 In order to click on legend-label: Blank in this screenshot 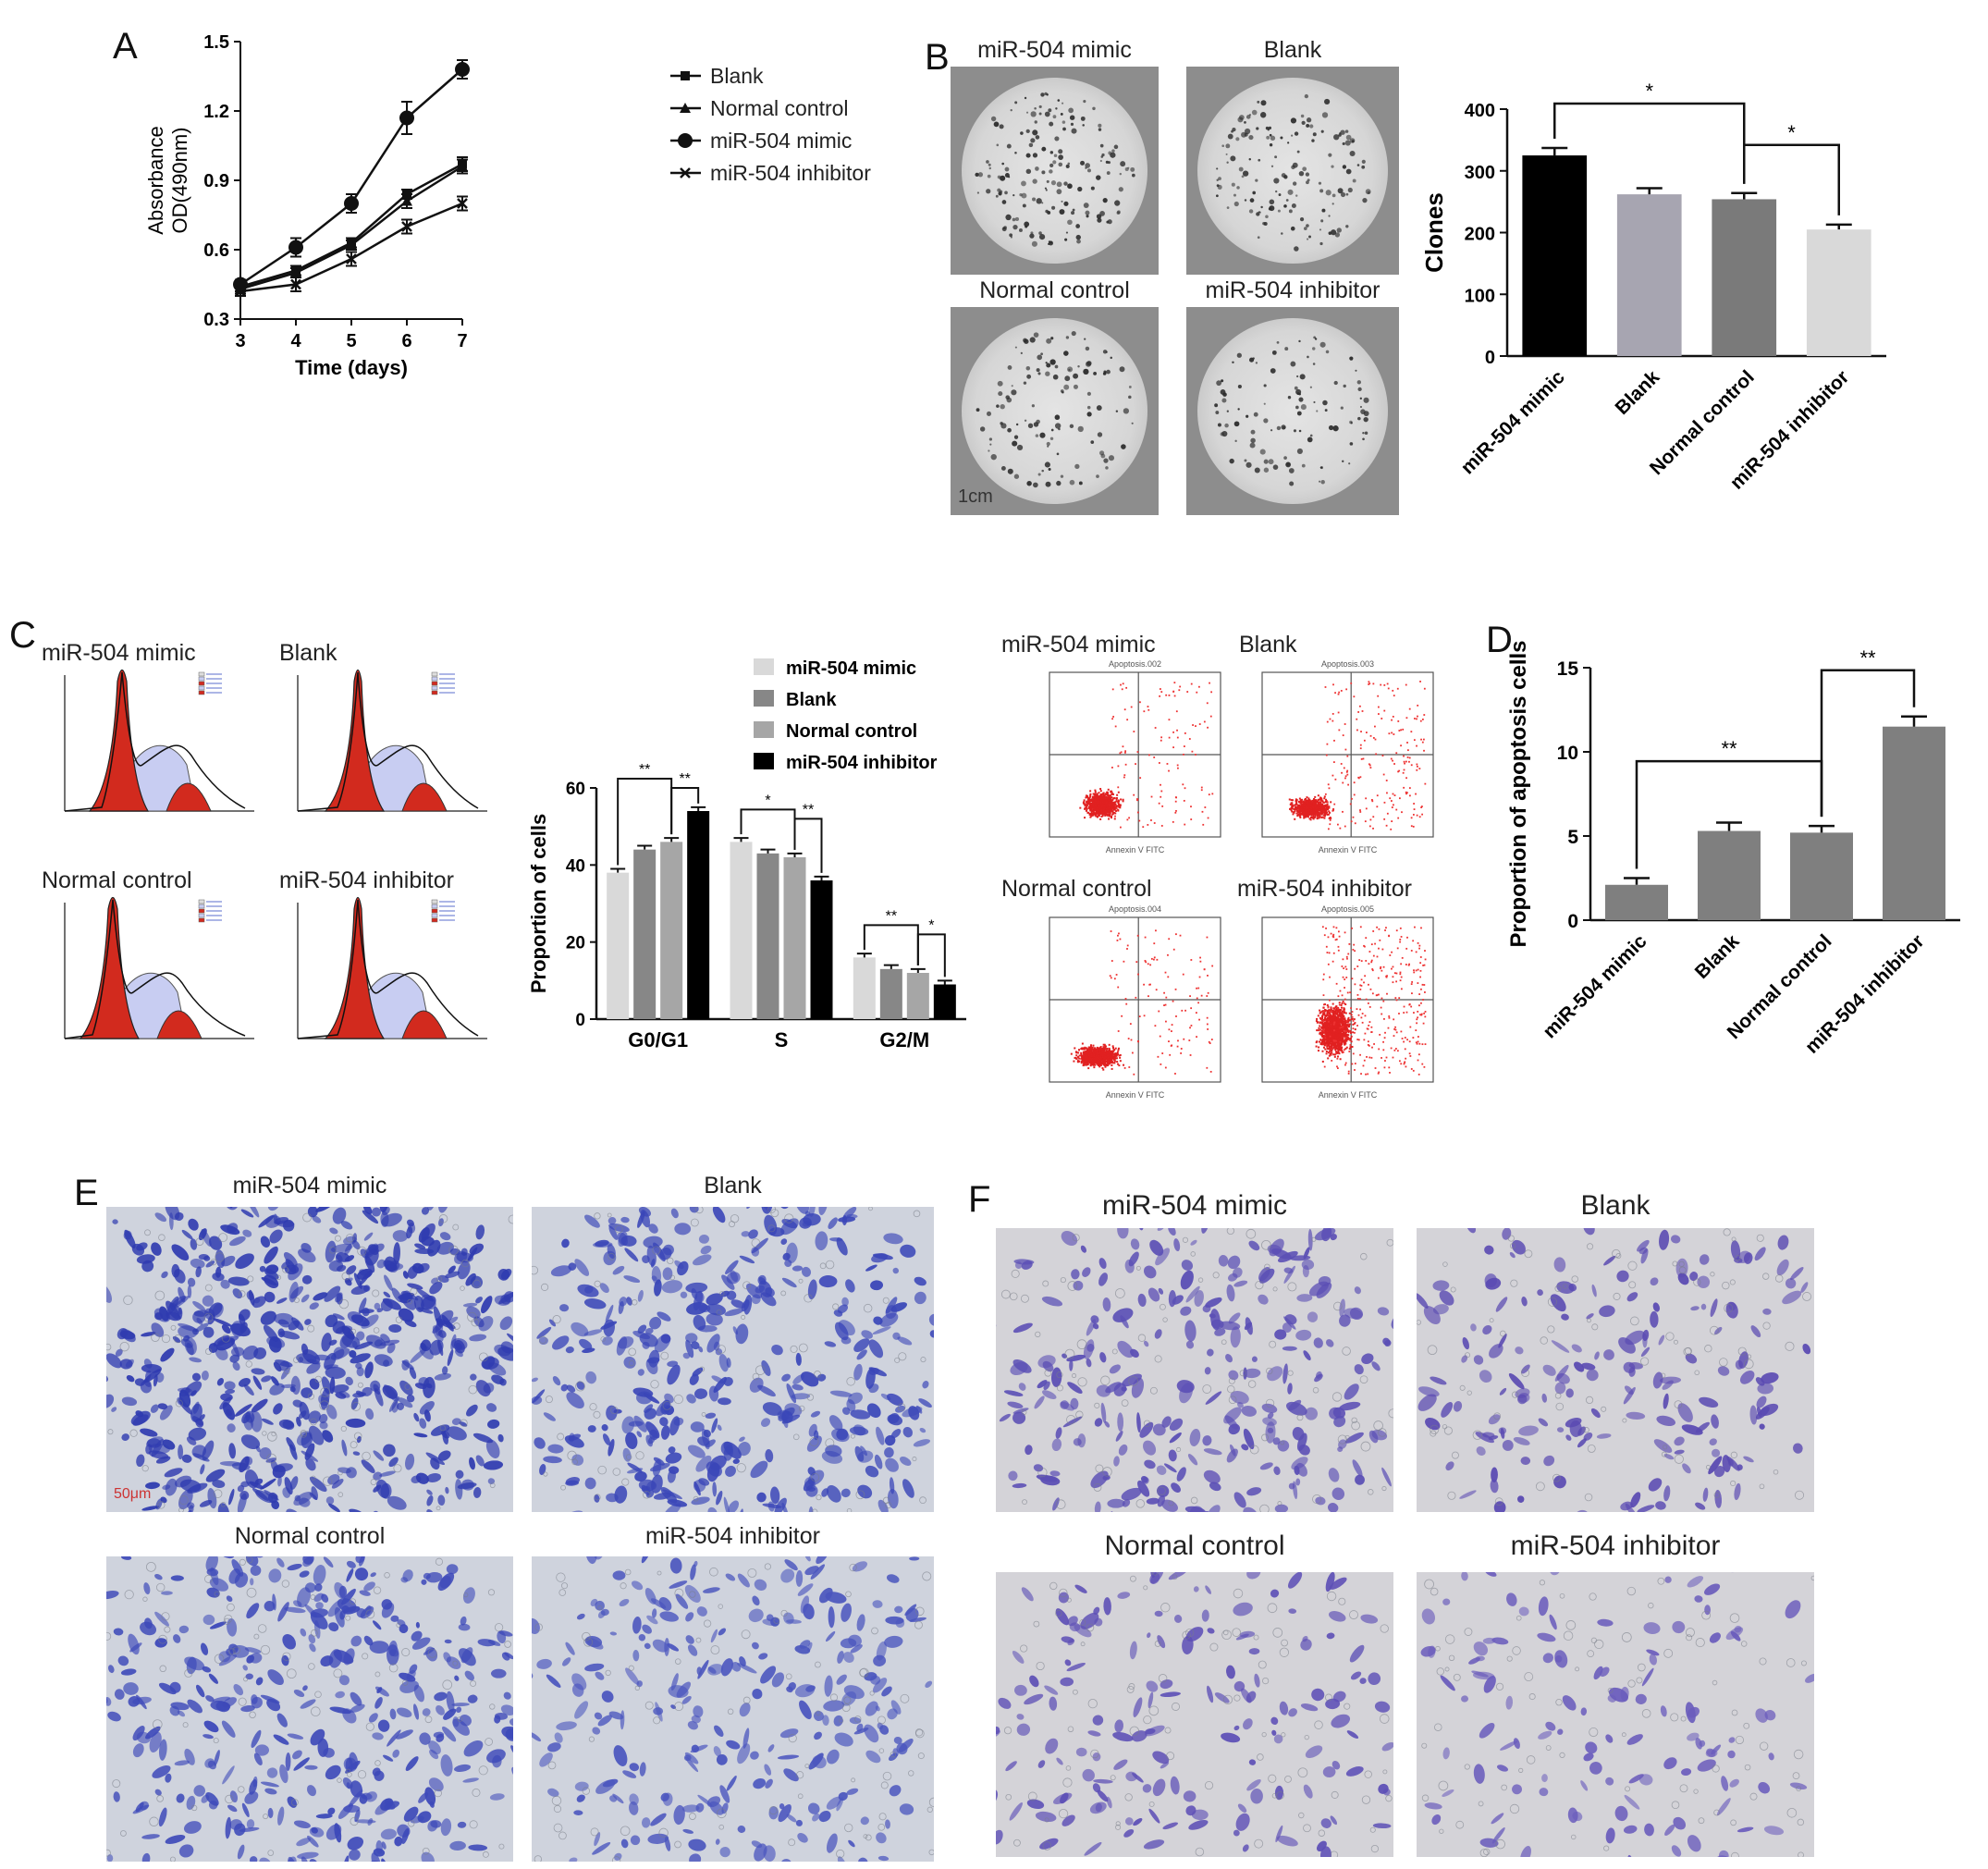, I will do `click(737, 76)`.